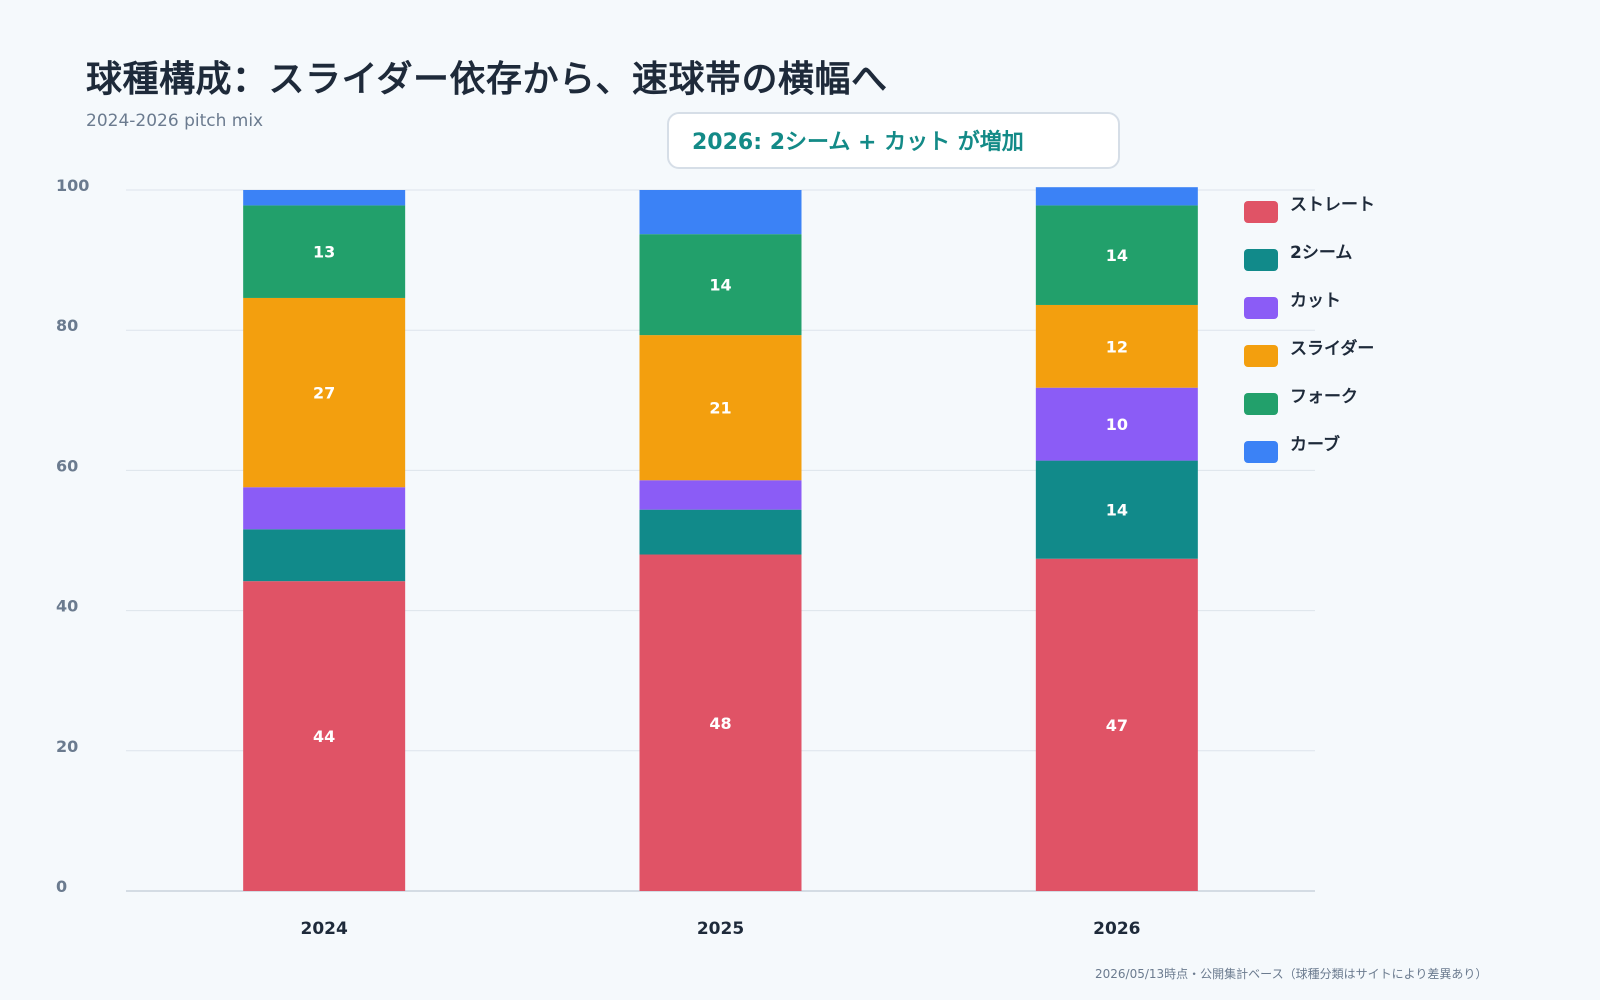  I want to click on legend-item: カット, so click(1309, 310).